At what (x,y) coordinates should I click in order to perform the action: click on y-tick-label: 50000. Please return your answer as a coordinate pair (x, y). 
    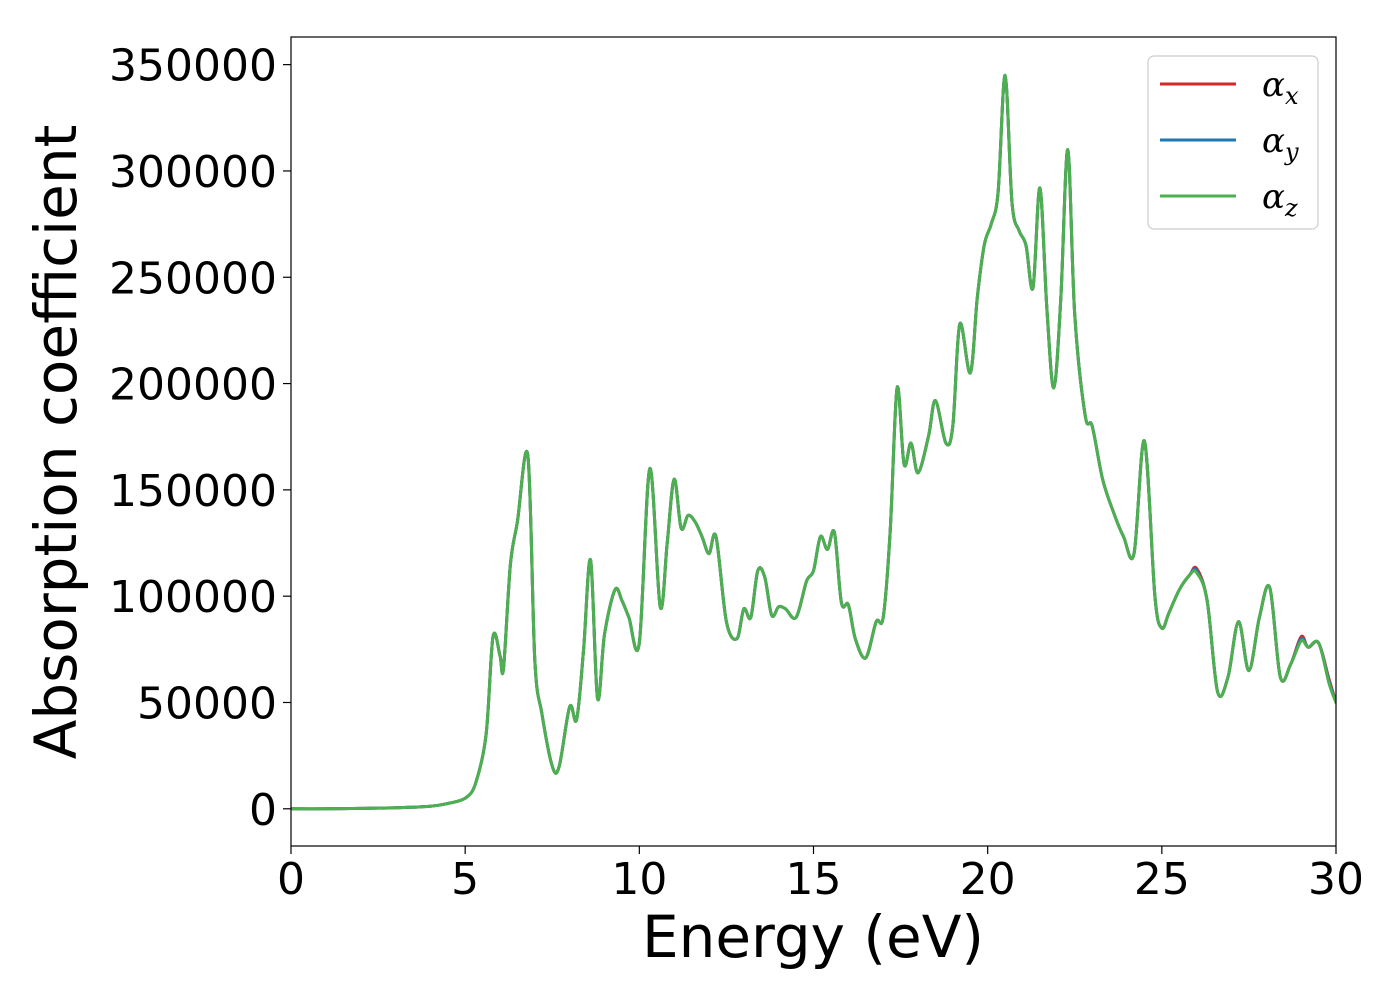
    Looking at the image, I should click on (207, 703).